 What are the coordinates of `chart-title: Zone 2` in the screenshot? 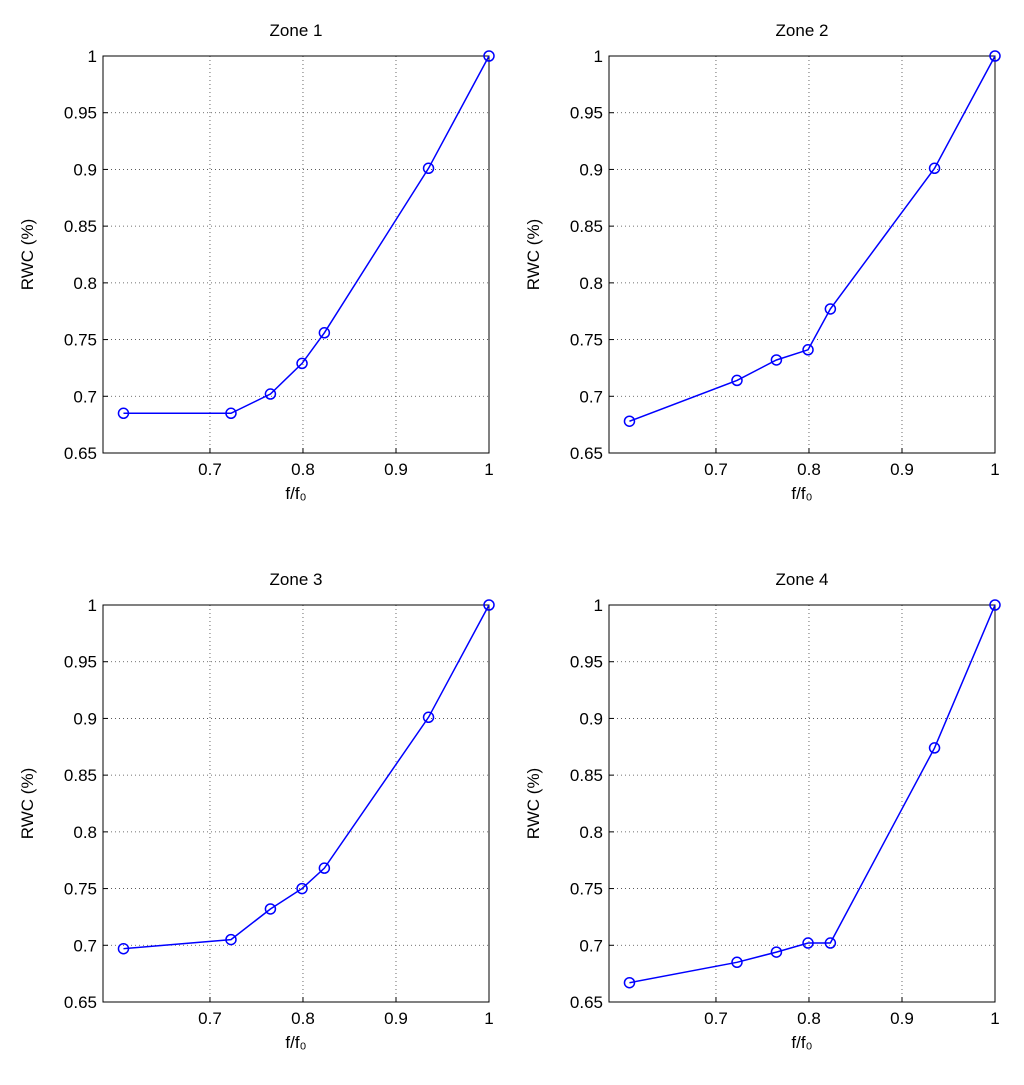 It's located at (802, 30).